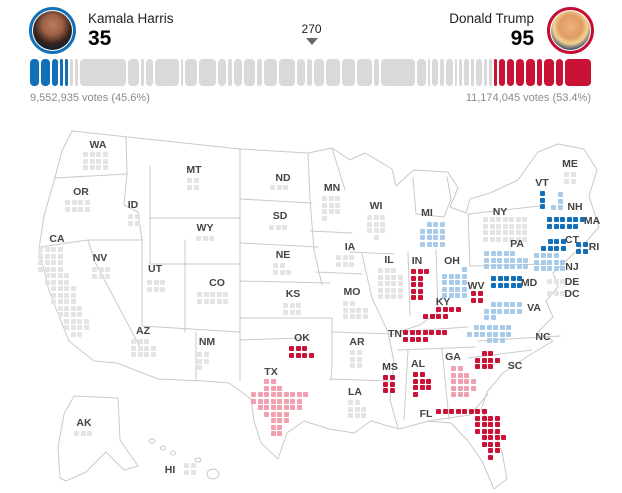 This screenshot has width=622, height=493. I want to click on bar-segment-VA, so click(250, 72).